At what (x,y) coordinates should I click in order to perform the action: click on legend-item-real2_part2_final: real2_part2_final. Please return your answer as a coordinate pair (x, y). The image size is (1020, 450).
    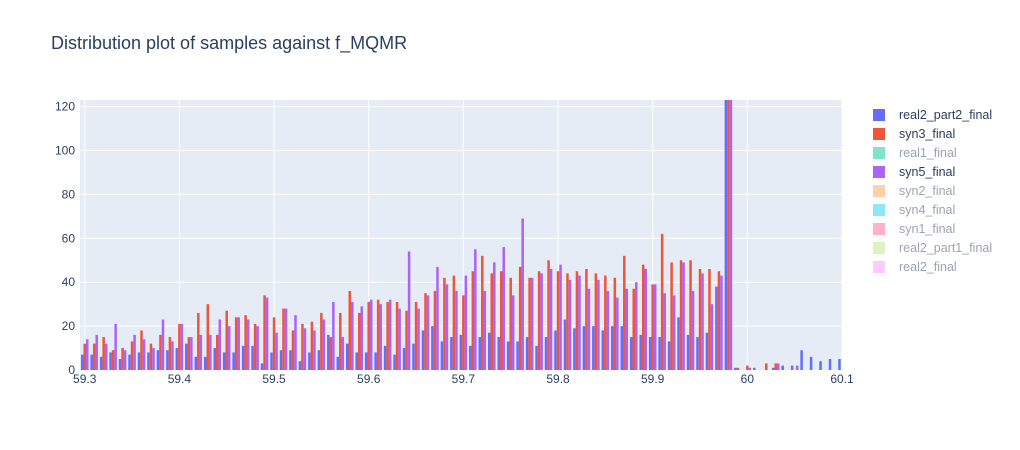
    Looking at the image, I should click on (932, 114).